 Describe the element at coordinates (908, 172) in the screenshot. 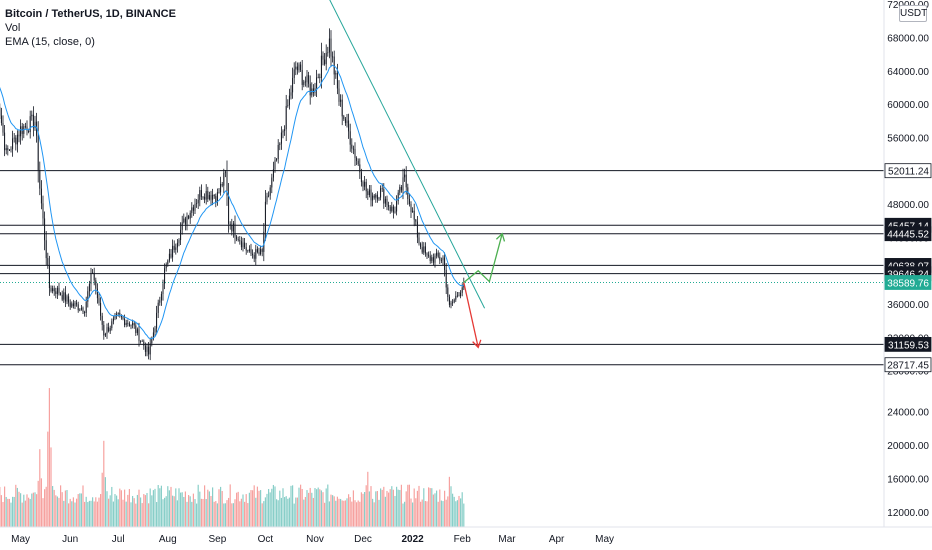

I see `svg-text: 52011.24` at that location.